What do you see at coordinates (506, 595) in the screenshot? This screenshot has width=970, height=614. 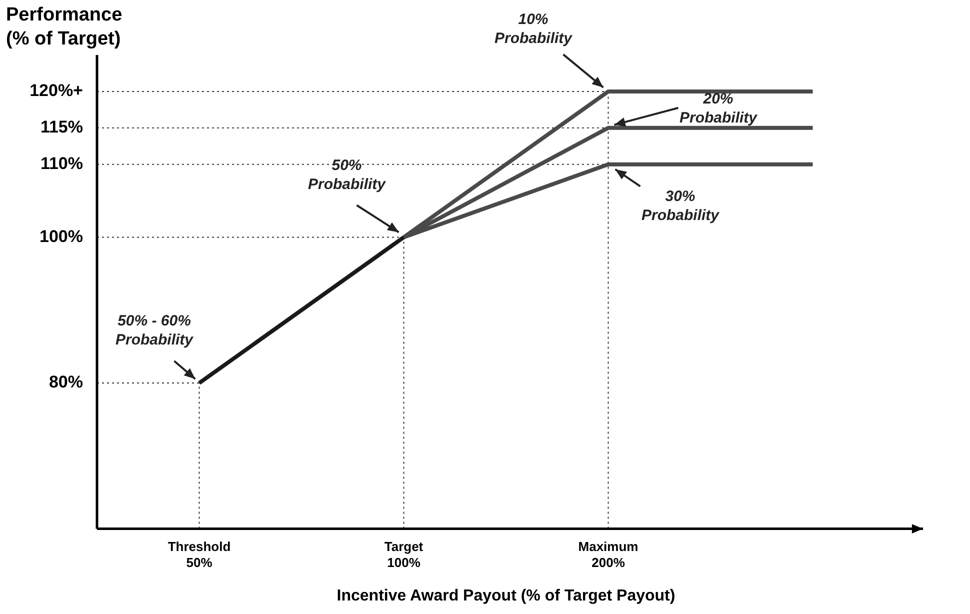 I see `x-axis-title: Incentive Award Payout (% of Target Payout)` at bounding box center [506, 595].